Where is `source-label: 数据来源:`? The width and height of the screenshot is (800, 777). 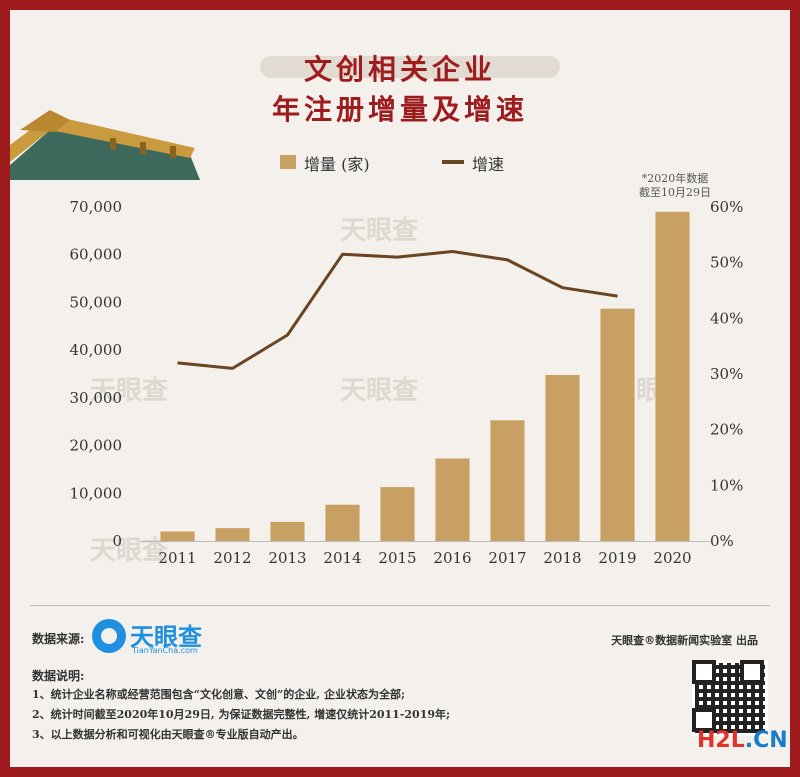 source-label: 数据来源: is located at coordinates (58, 639).